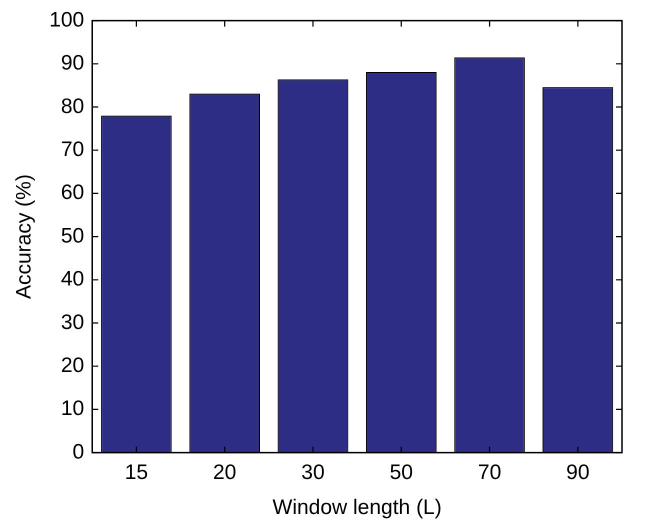 The image size is (646, 529). What do you see at coordinates (66, 20) in the screenshot?
I see `y-tick-label: 100` at bounding box center [66, 20].